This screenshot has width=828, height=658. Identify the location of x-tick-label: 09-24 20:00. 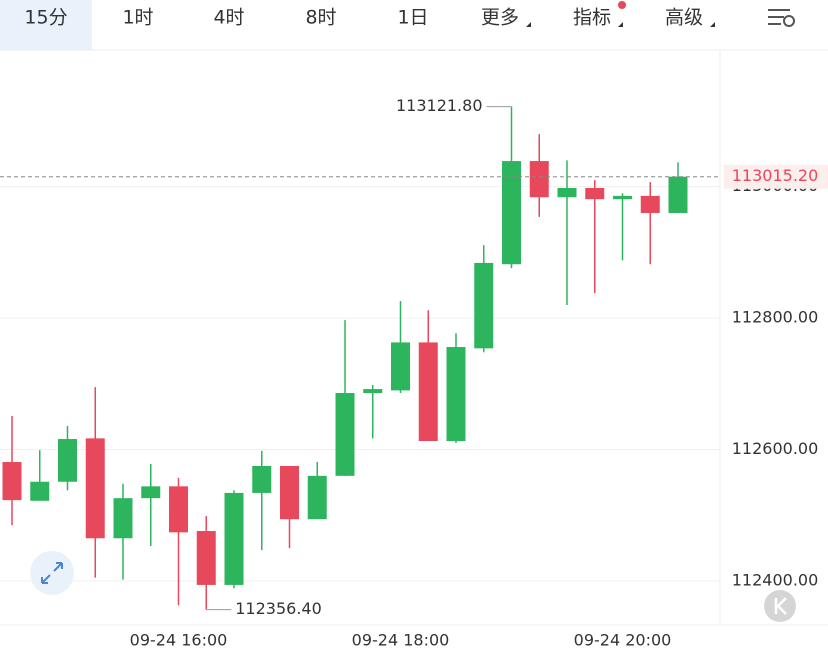
(623, 640).